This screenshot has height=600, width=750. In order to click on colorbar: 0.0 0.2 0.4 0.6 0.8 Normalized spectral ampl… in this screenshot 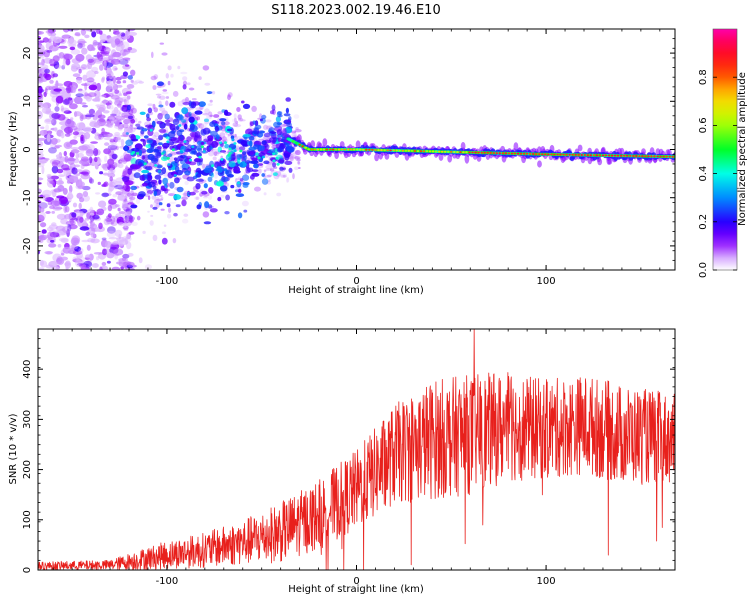, I will do `click(723, 153)`.